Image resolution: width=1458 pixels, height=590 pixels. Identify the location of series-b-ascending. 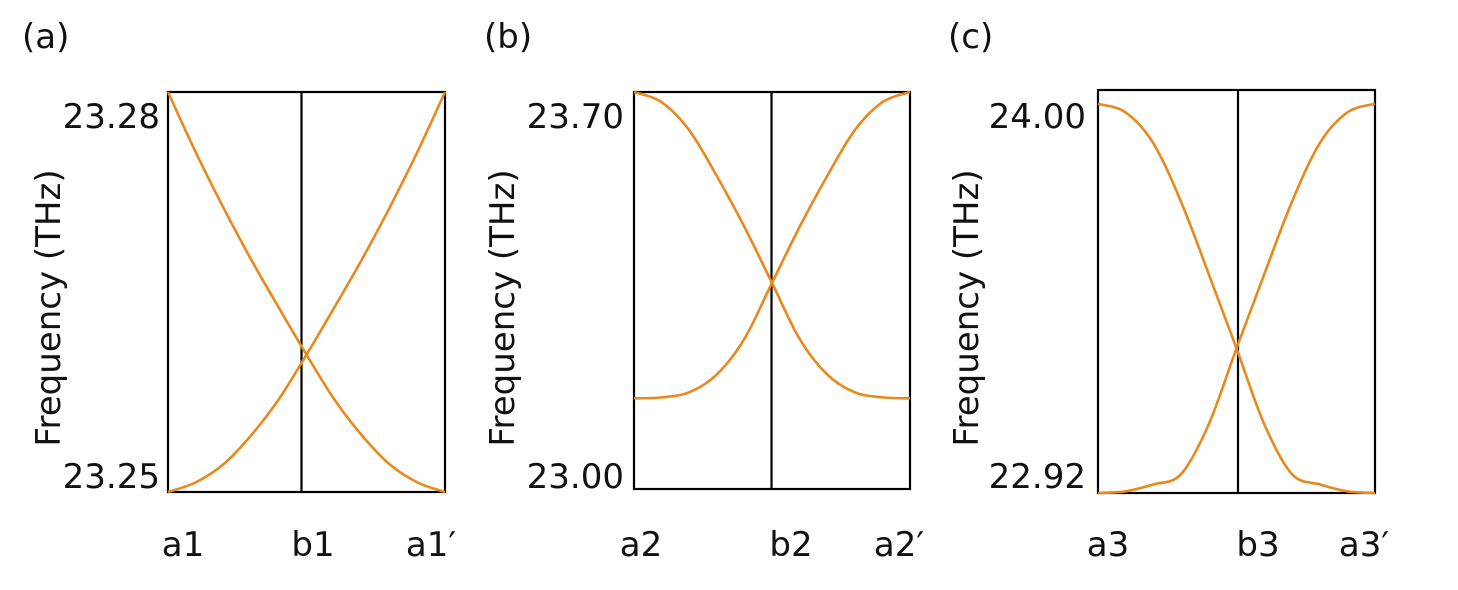
(772, 245).